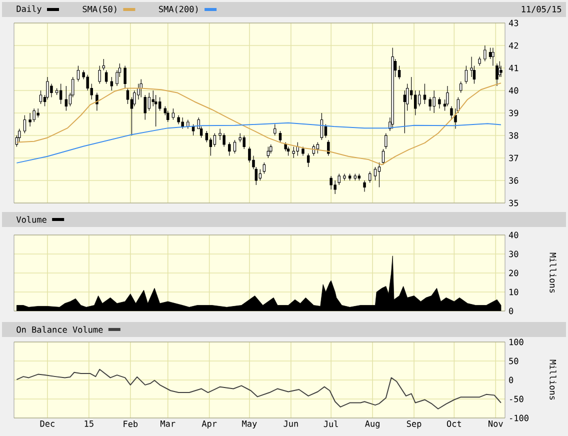 The height and width of the screenshot is (436, 568). Describe the element at coordinates (31, 219) in the screenshot. I see `legend-label: Volume` at that location.